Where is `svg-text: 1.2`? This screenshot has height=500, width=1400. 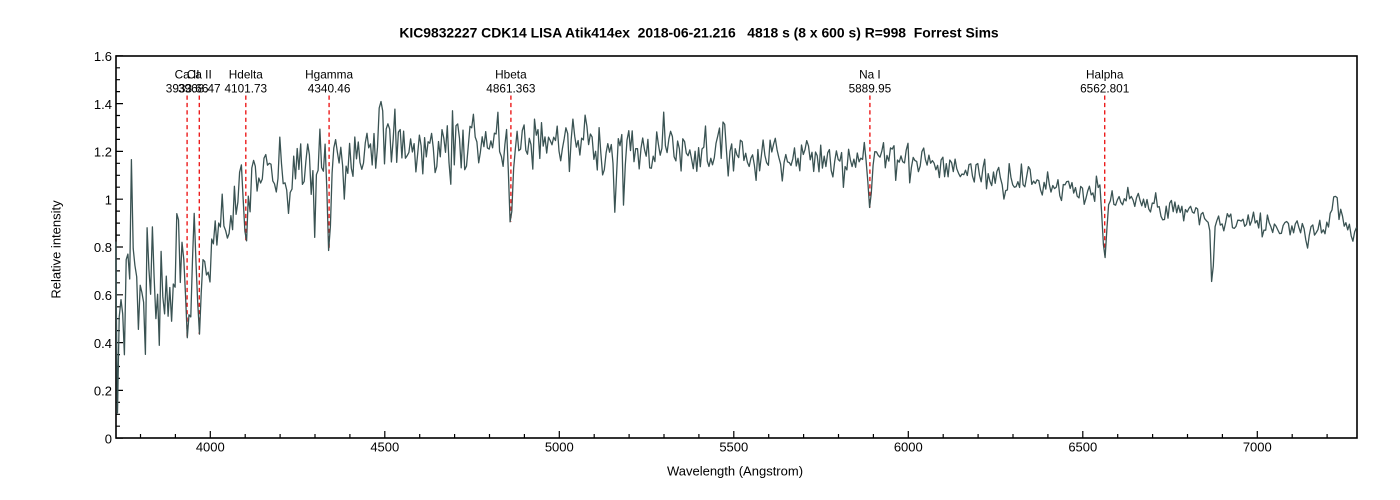
svg-text: 1.2 is located at coordinates (103, 152).